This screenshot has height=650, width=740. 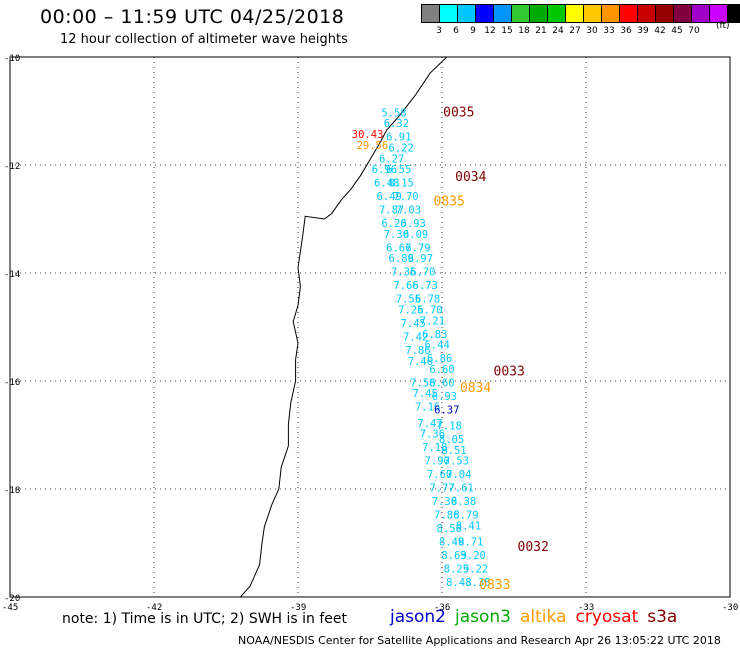 What do you see at coordinates (543, 617) in the screenshot?
I see `satellite-key-altika: altika` at bounding box center [543, 617].